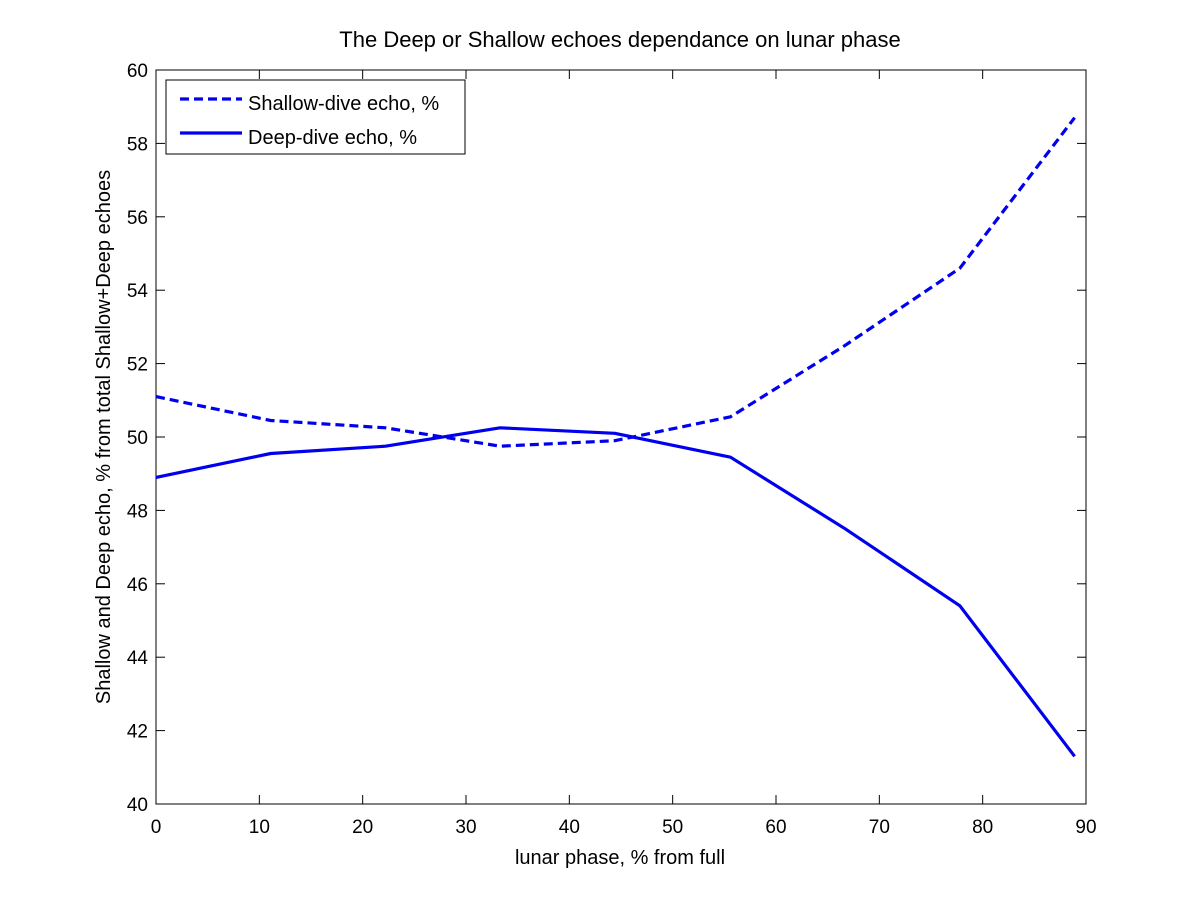 The width and height of the screenshot is (1200, 906). What do you see at coordinates (137, 511) in the screenshot?
I see `y-tick-label: 48` at bounding box center [137, 511].